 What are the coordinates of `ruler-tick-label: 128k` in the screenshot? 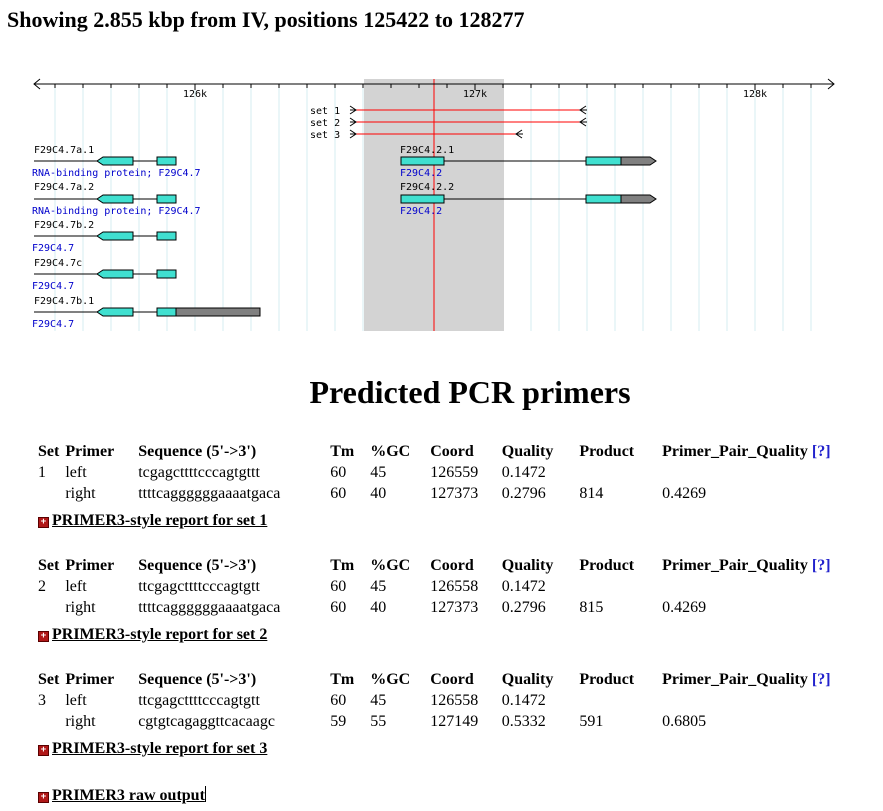 It's located at (755, 94).